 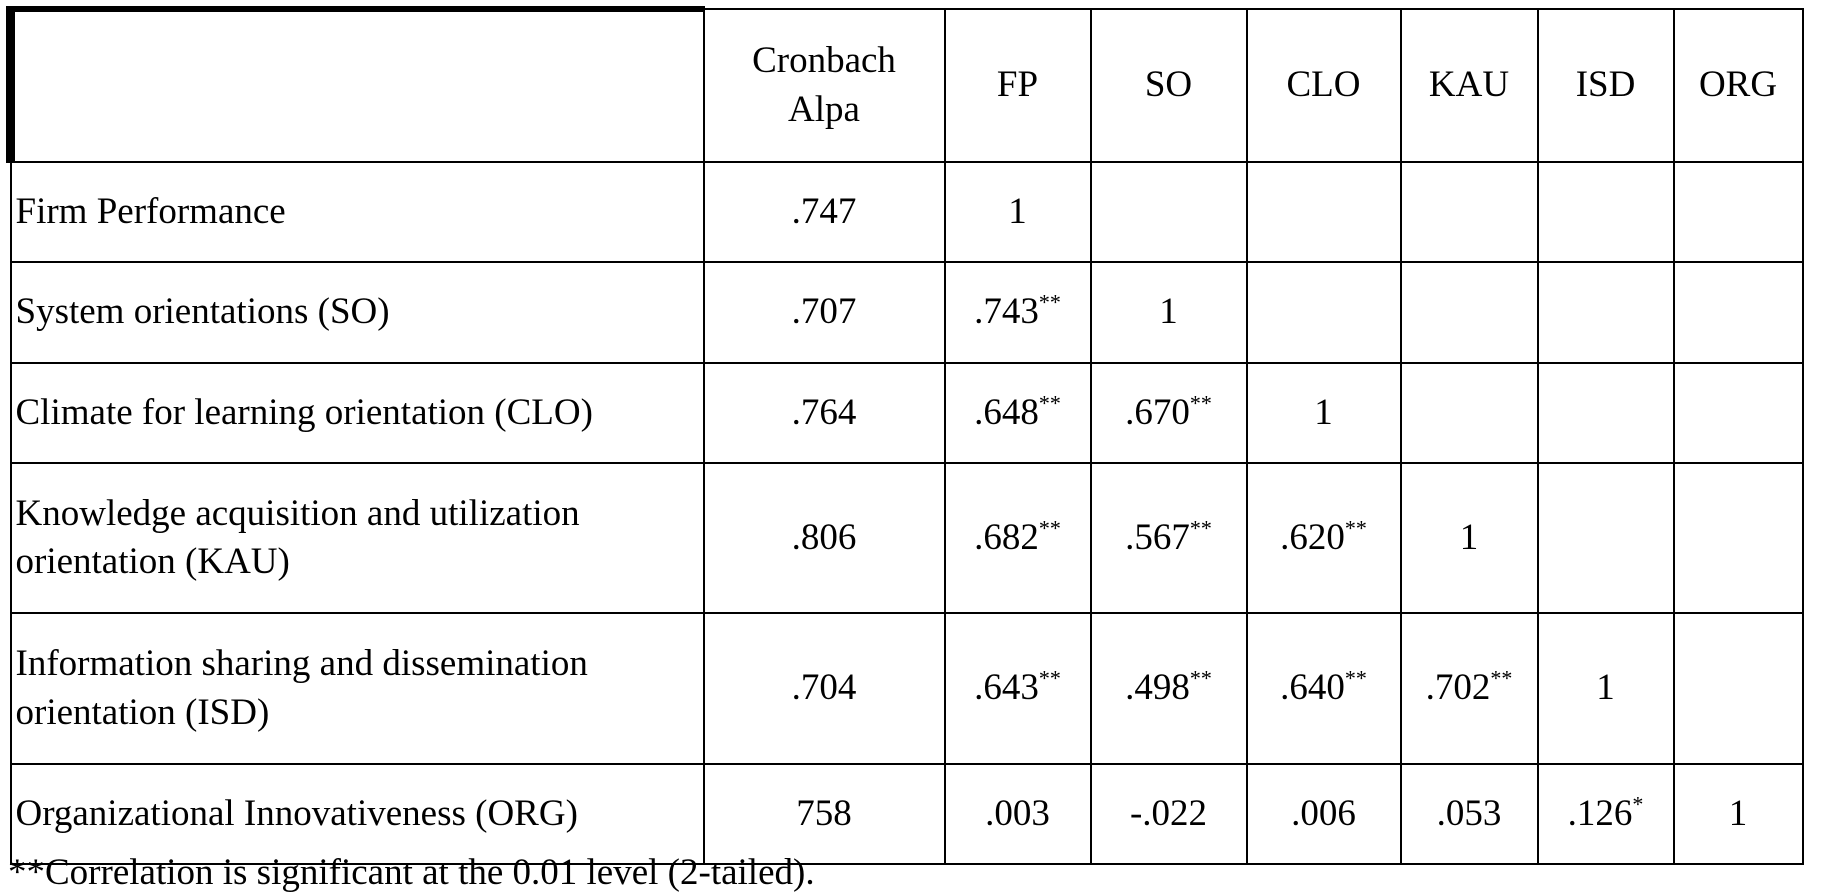 What do you see at coordinates (1168, 814) in the screenshot?
I see `table-cell: -.022` at bounding box center [1168, 814].